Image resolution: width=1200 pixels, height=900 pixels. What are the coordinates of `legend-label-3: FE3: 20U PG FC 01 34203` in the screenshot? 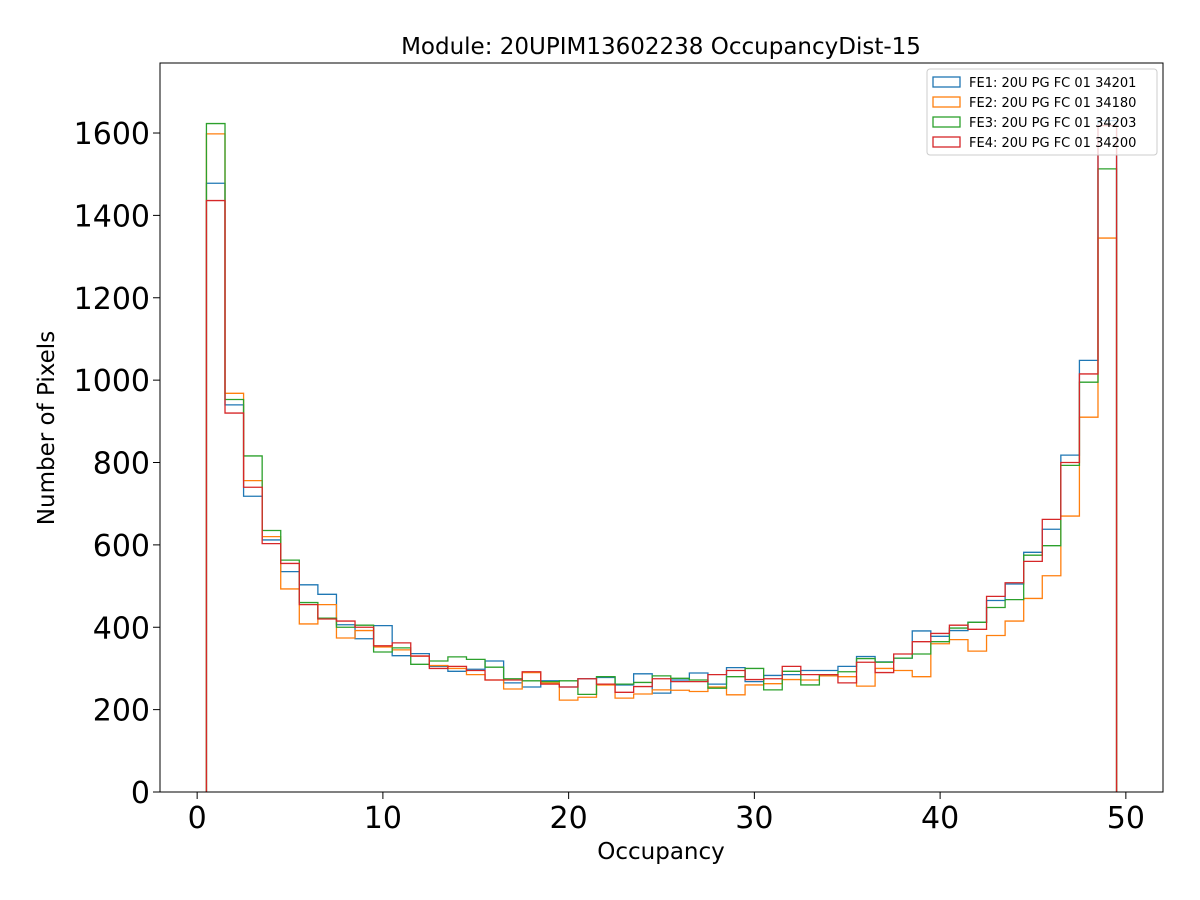 It's located at (1052, 123).